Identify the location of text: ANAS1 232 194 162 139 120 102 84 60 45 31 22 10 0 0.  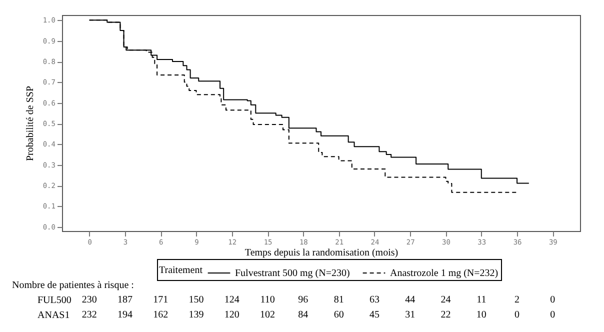
(297, 315).